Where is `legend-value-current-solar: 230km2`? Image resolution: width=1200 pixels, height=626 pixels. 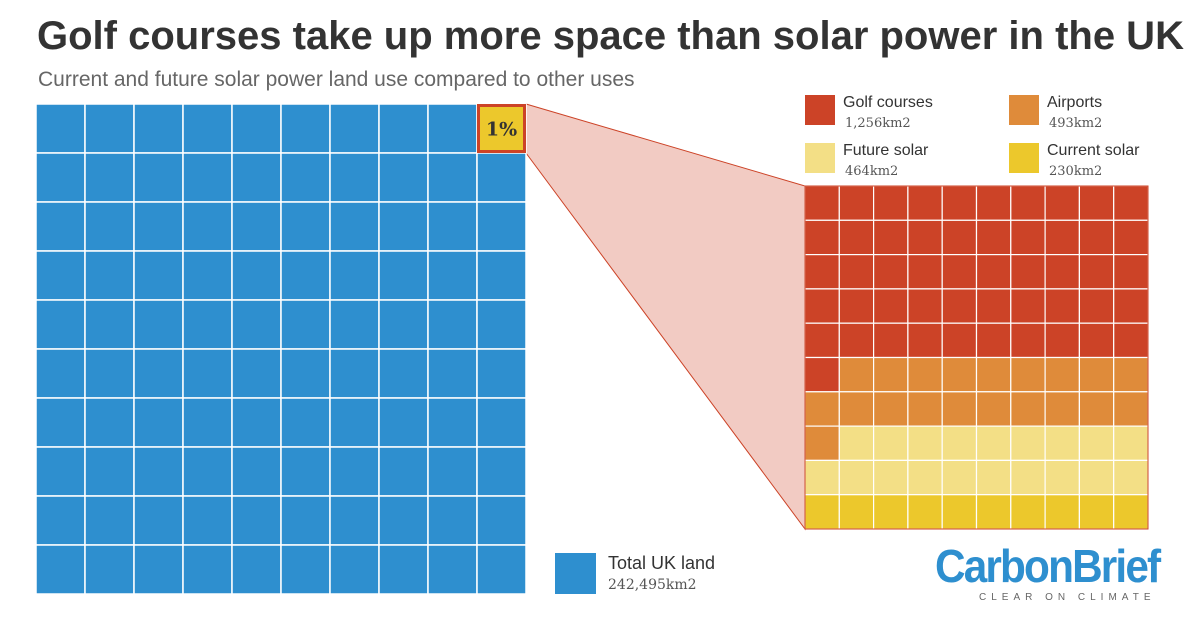
legend-value-current-solar: 230km2 is located at coordinates (1076, 171).